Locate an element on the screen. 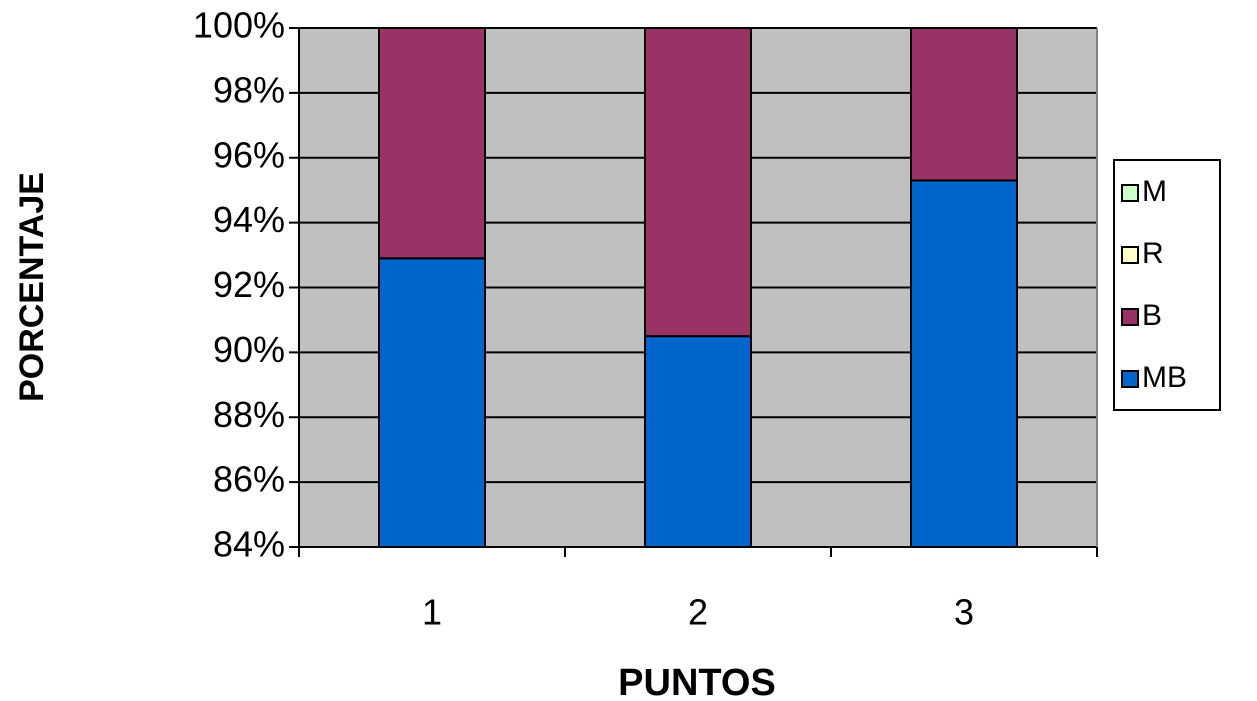 The image size is (1257, 701). y-tick-label: 100% is located at coordinates (239, 25).